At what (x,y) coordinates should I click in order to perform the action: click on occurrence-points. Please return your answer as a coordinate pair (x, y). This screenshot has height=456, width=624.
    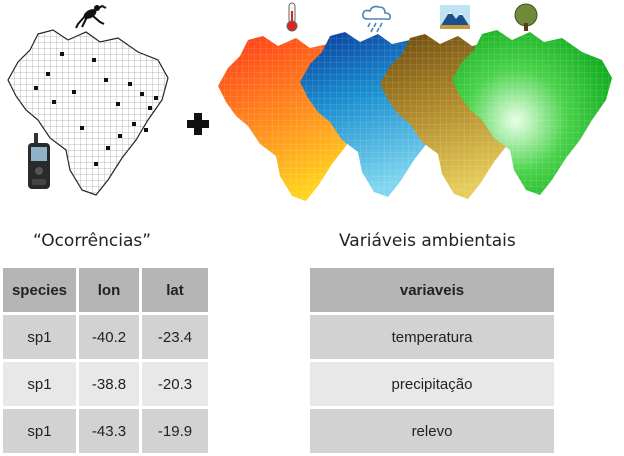
    Looking at the image, I should click on (96, 109).